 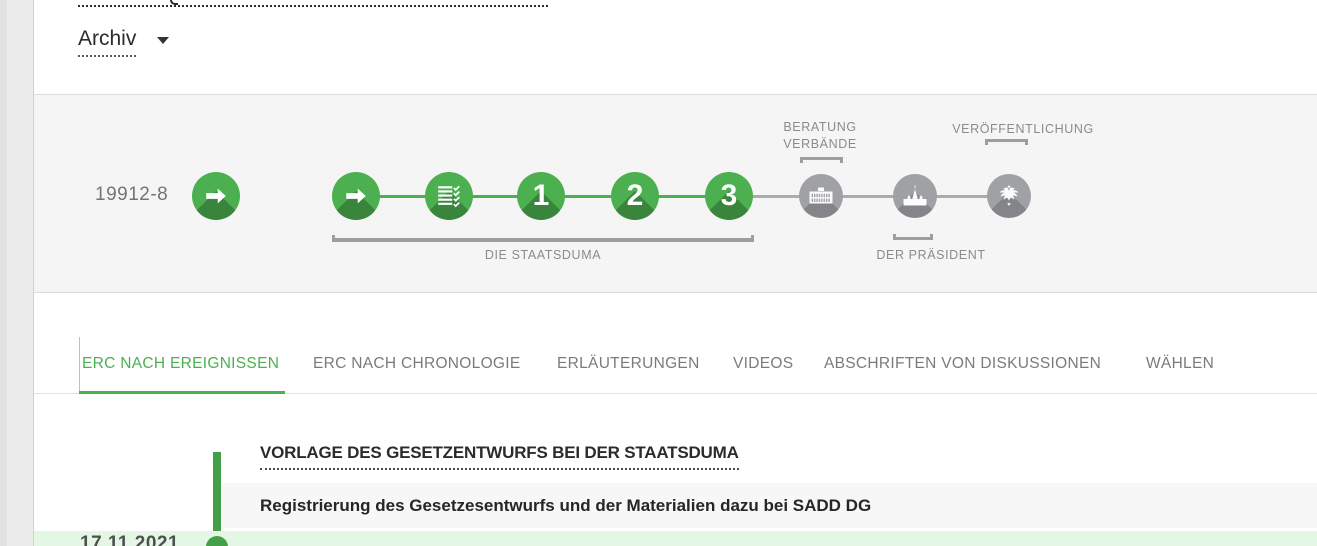 I want to click on step-first-reading: 1, so click(x=541, y=196).